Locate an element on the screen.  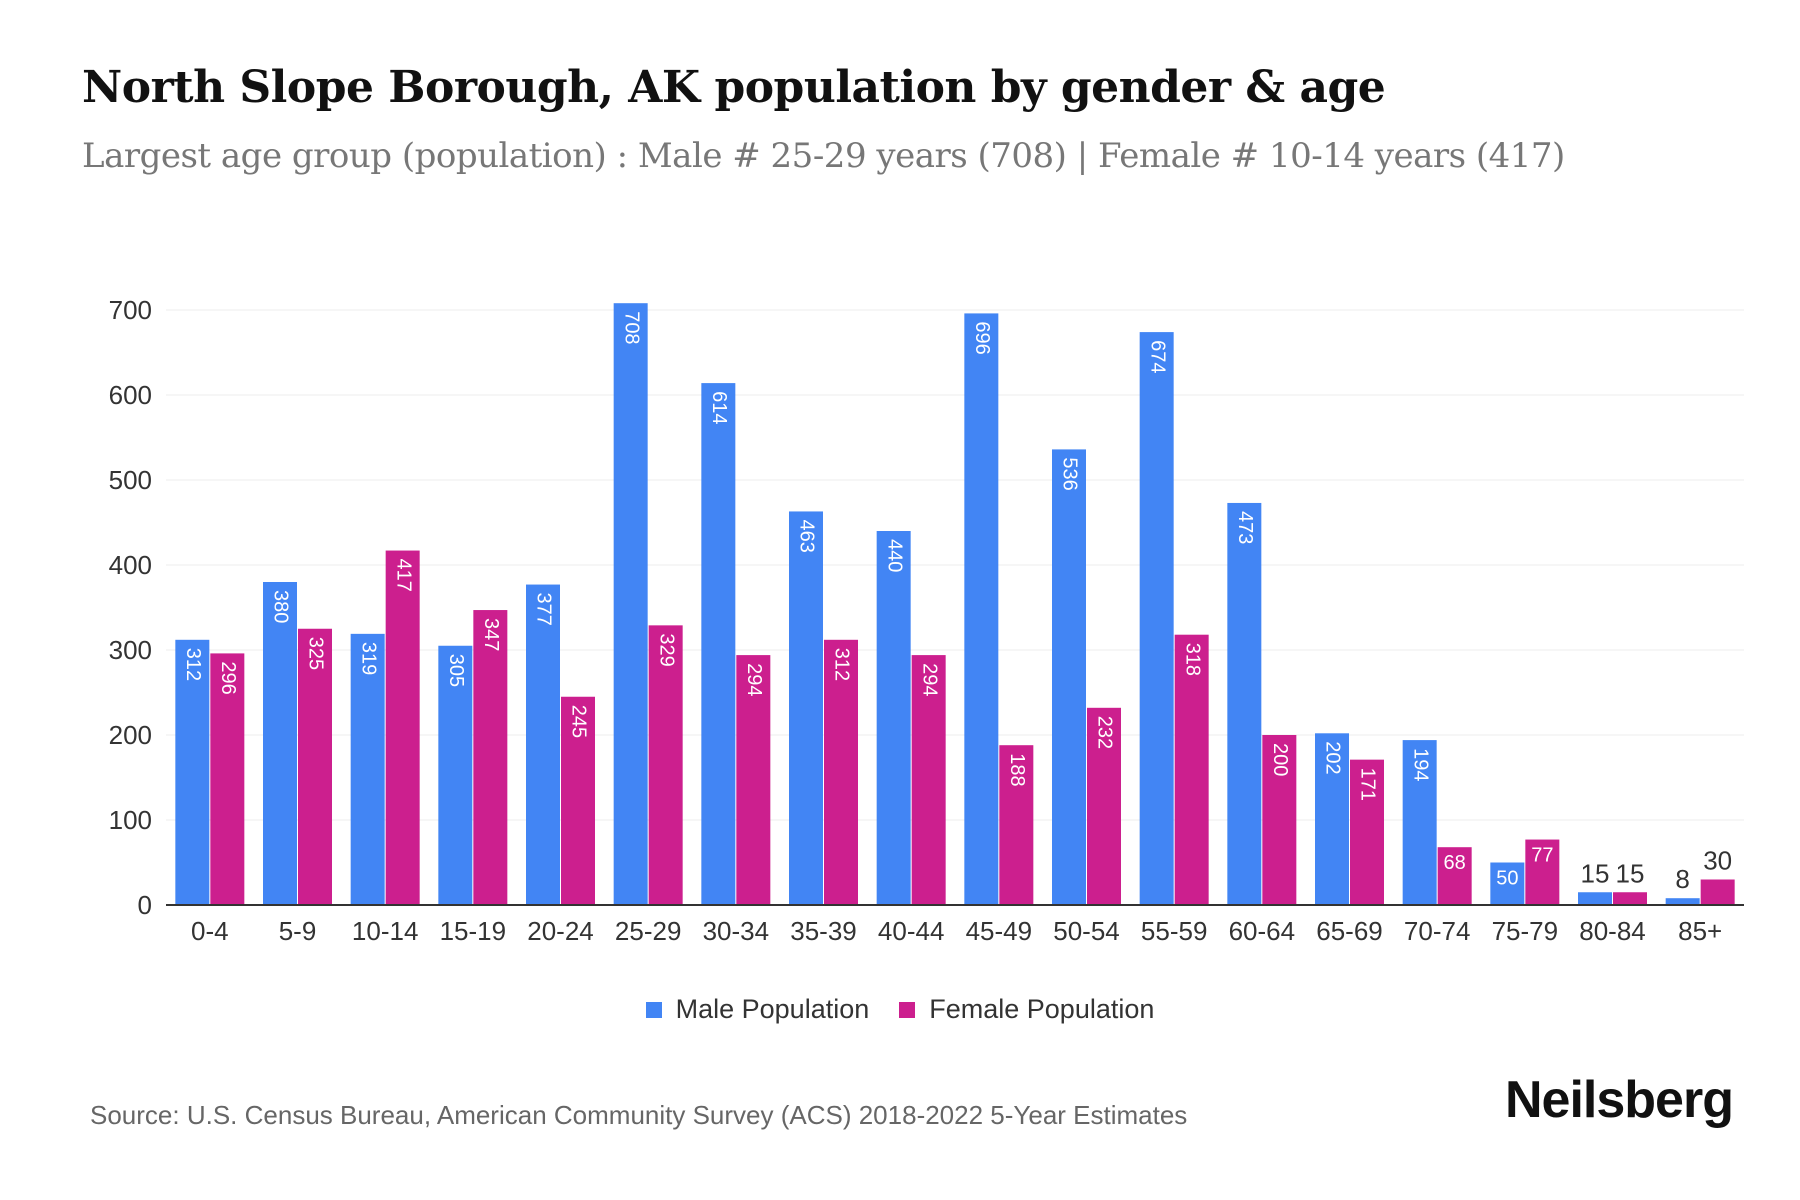
y-tick-label: 100 is located at coordinates (130, 820).